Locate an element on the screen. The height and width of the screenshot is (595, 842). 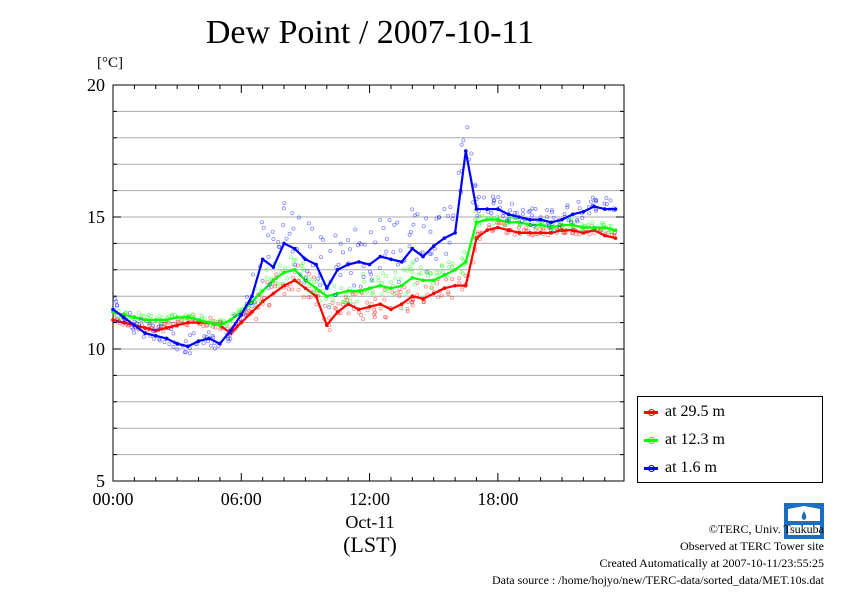
terc-logo-icon is located at coordinates (804, 521).